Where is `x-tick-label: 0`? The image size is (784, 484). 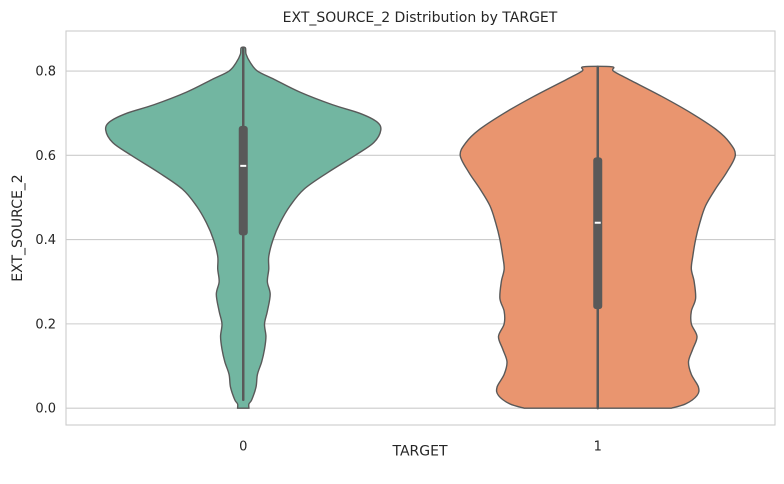
x-tick-label: 0 is located at coordinates (243, 447).